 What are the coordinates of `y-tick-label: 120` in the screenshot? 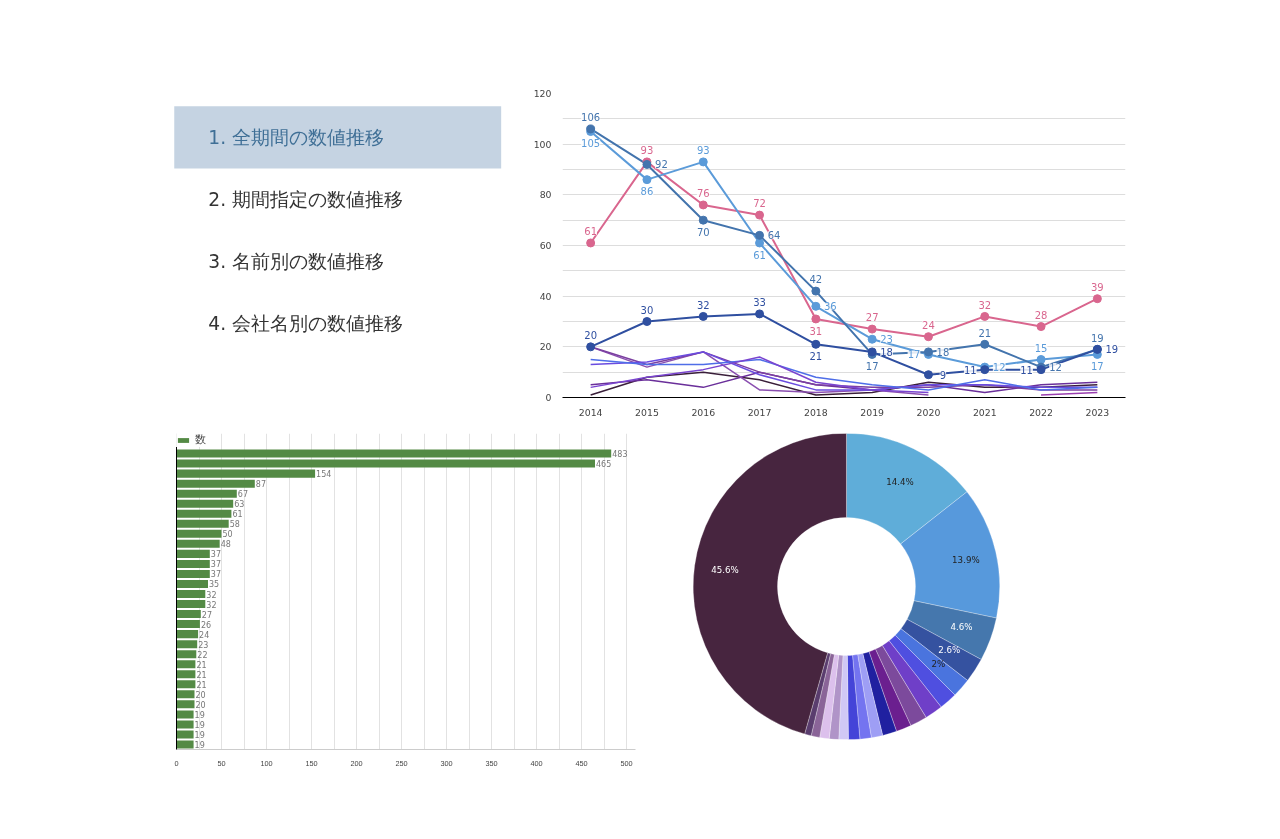 It's located at (542, 93).